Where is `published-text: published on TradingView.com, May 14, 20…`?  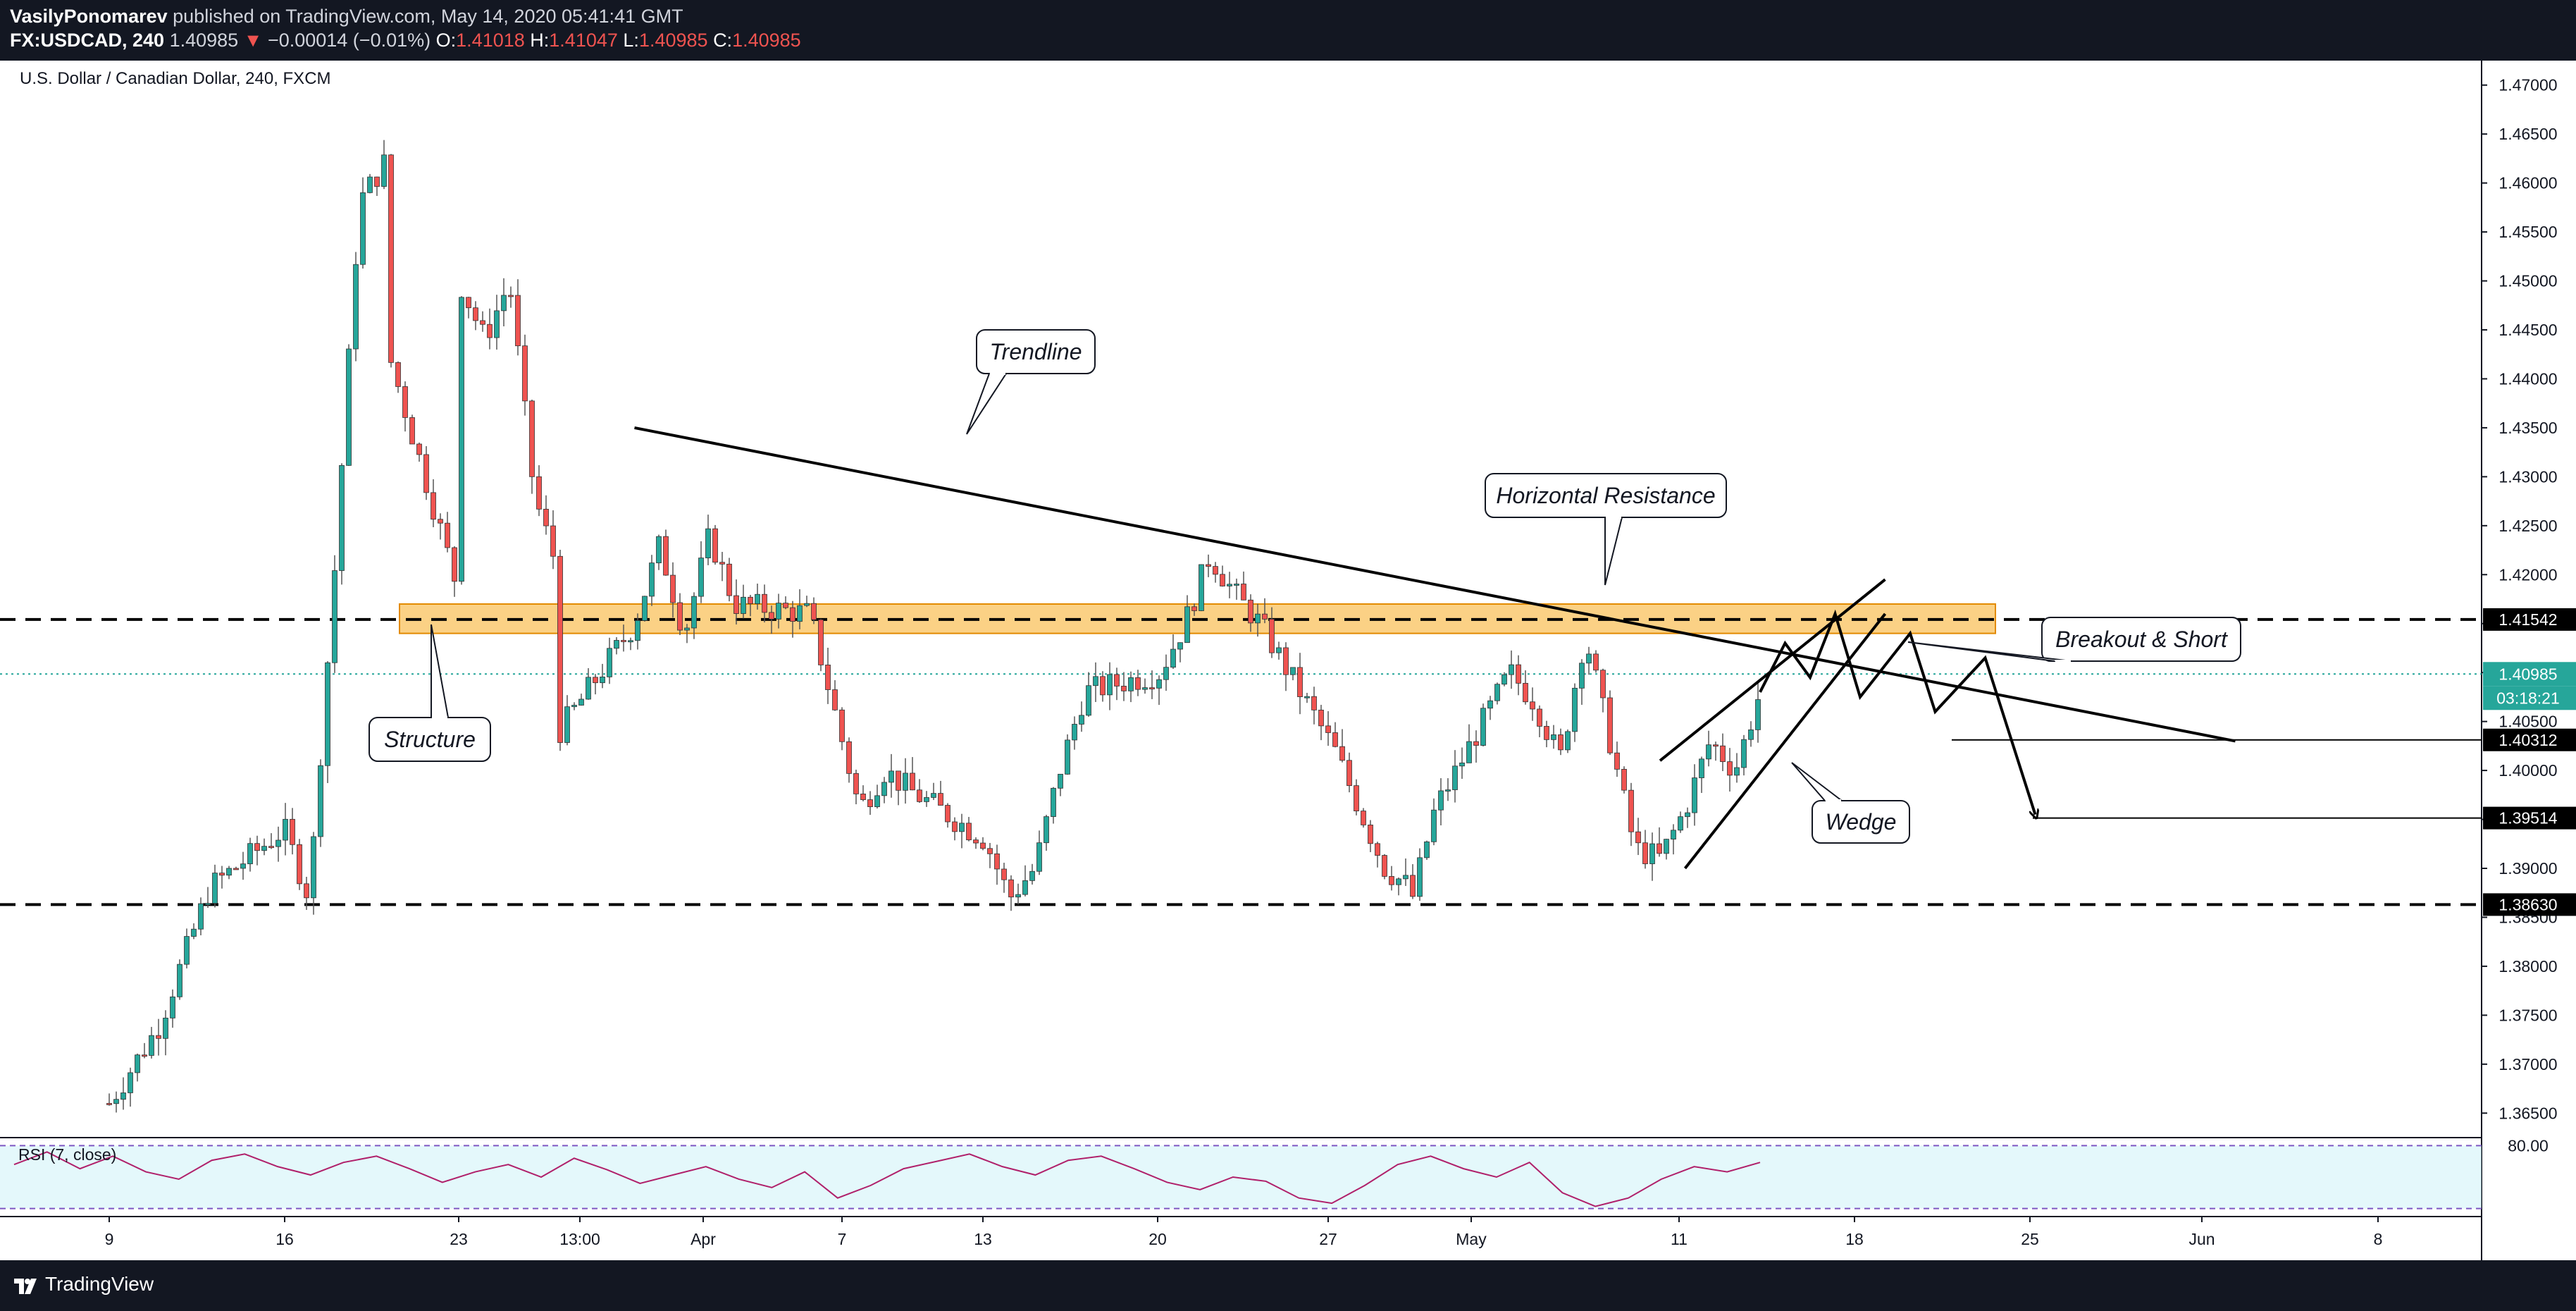 published-text: published on TradingView.com, May 14, 20… is located at coordinates (428, 16).